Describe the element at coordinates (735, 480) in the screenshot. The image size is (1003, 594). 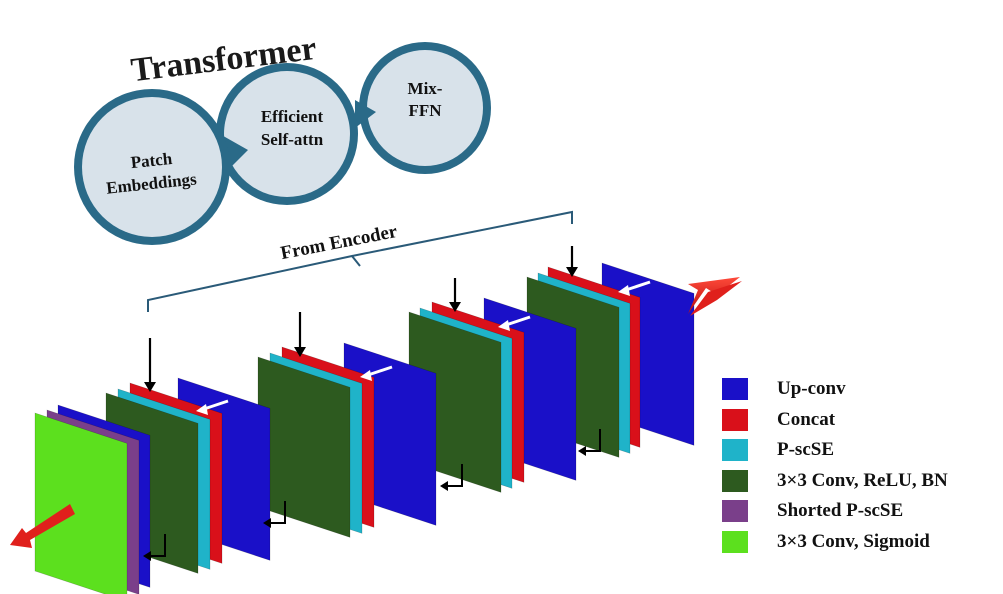
I see `conv-swatch` at that location.